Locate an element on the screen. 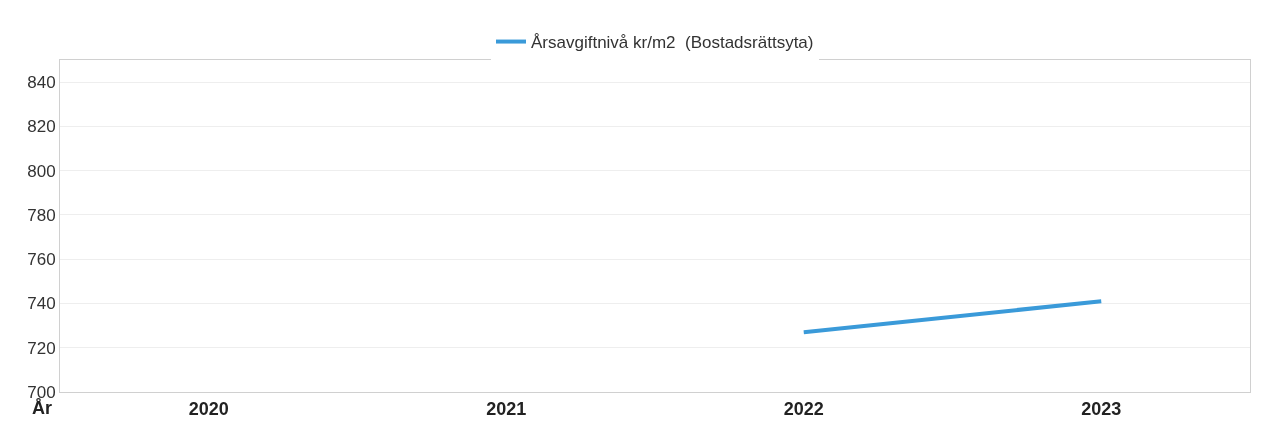  y-tick-label: 740 is located at coordinates (41, 304).